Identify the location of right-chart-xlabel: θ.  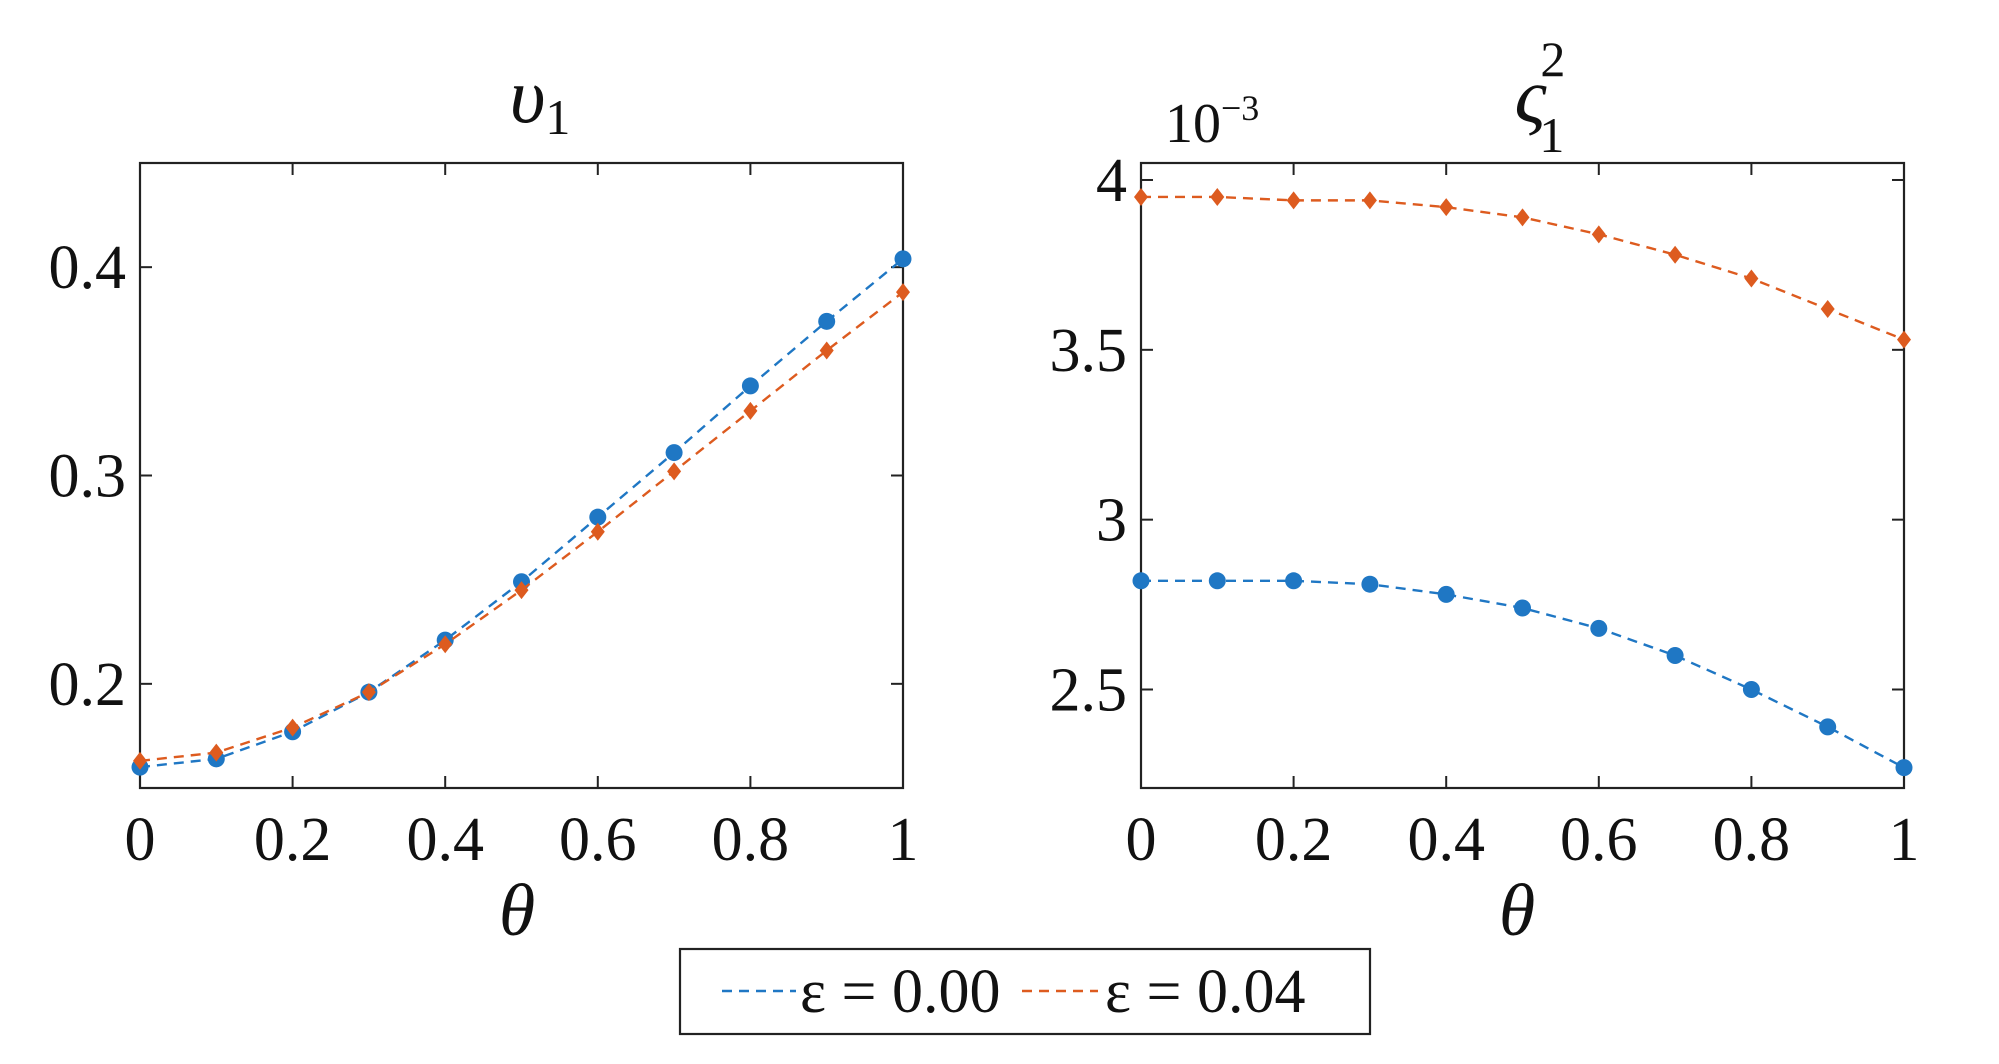
(1517, 911).